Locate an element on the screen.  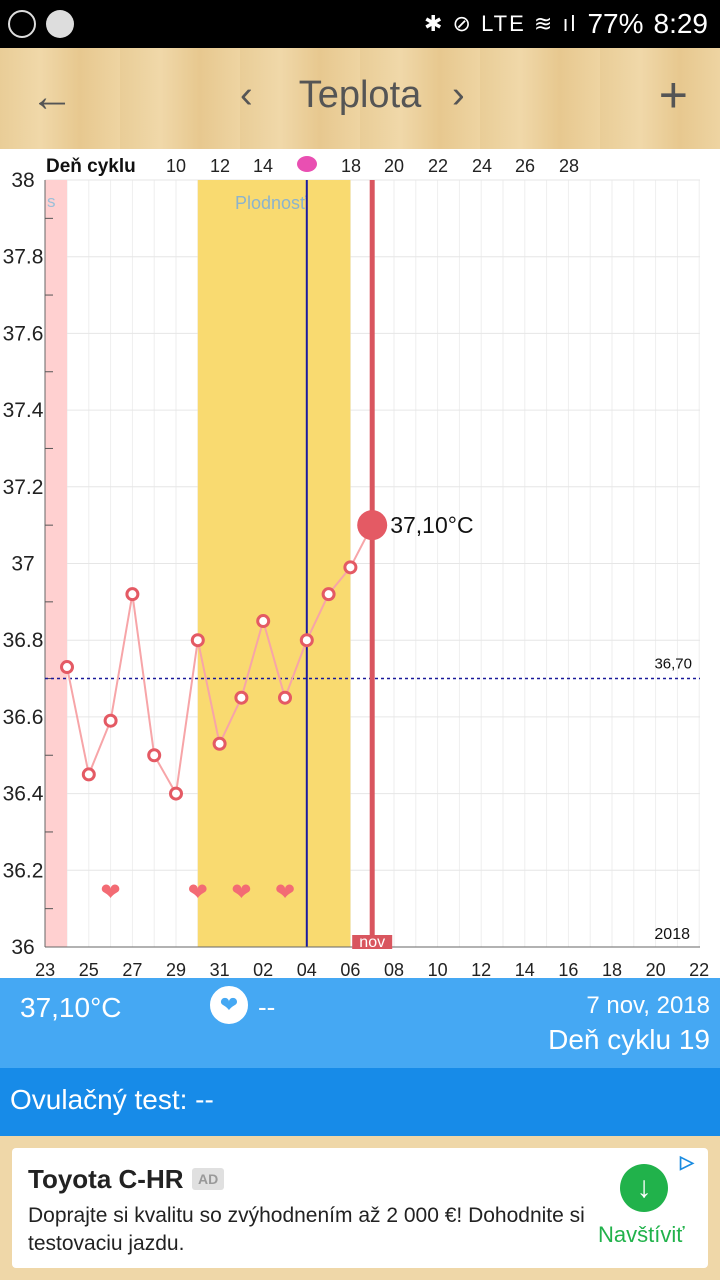
battery-percent: 77% is located at coordinates (615, 23).